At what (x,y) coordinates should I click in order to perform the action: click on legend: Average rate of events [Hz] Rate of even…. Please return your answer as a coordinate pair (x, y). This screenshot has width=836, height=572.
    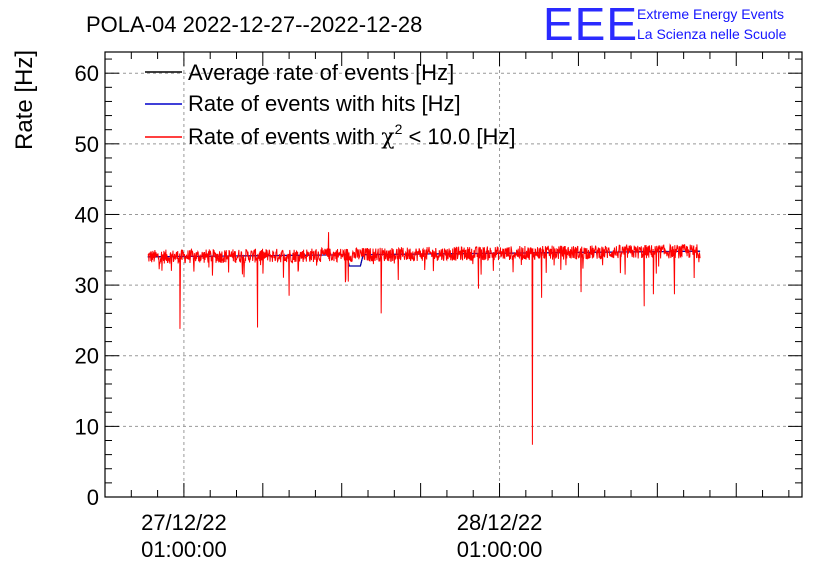
    Looking at the image, I should click on (330, 105).